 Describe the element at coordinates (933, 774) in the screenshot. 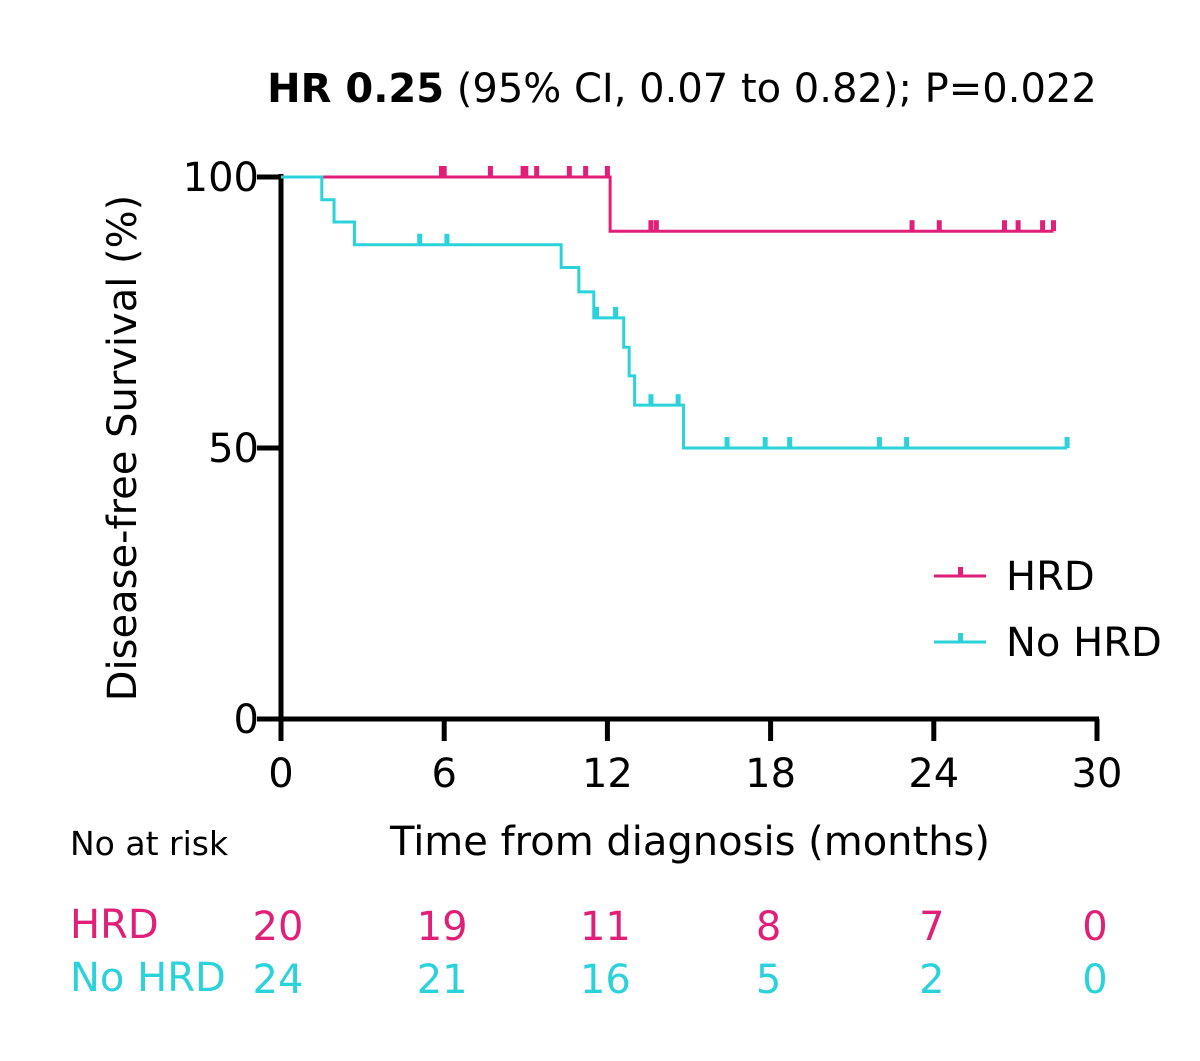

I see `x-tick-label: 24` at that location.